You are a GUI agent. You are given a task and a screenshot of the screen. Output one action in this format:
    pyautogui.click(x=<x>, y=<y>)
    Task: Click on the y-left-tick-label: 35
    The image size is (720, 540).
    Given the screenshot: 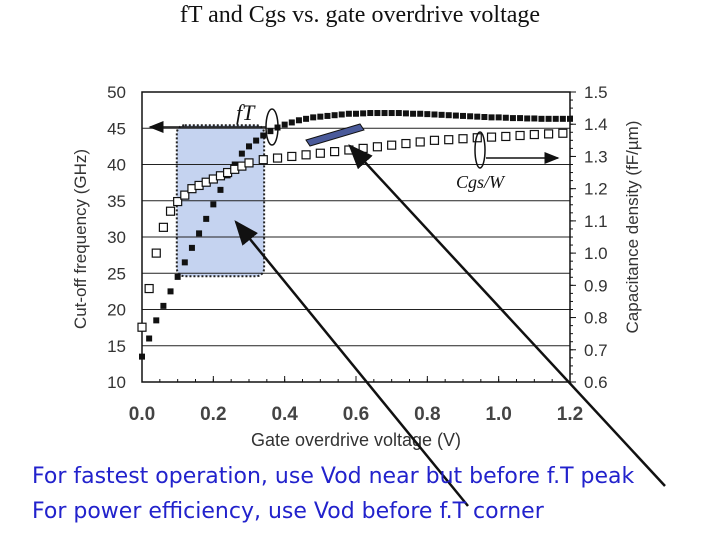 What is the action you would take?
    pyautogui.click(x=116, y=201)
    